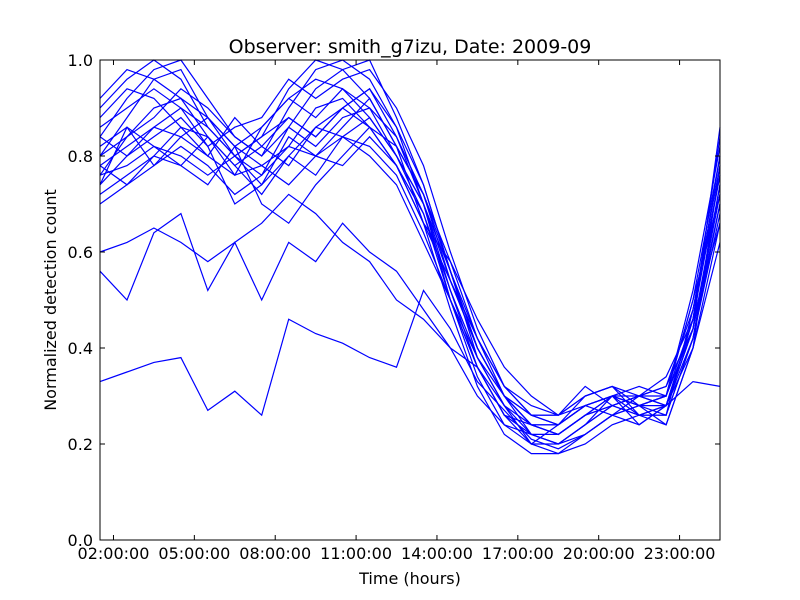 Image resolution: width=800 pixels, height=600 pixels. I want to click on x-tick-label-4: 11:00:00, so click(356, 553).